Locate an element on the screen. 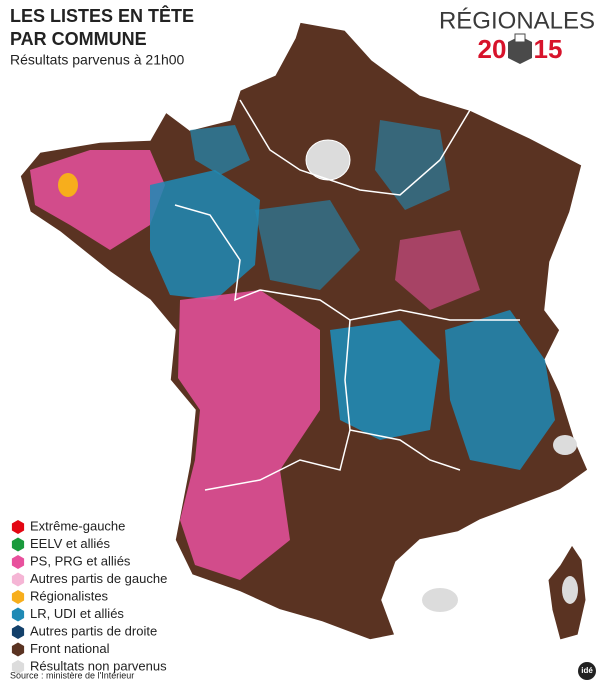 The width and height of the screenshot is (600, 685). legend-label: Autres partis de gauche is located at coordinates (98, 578).